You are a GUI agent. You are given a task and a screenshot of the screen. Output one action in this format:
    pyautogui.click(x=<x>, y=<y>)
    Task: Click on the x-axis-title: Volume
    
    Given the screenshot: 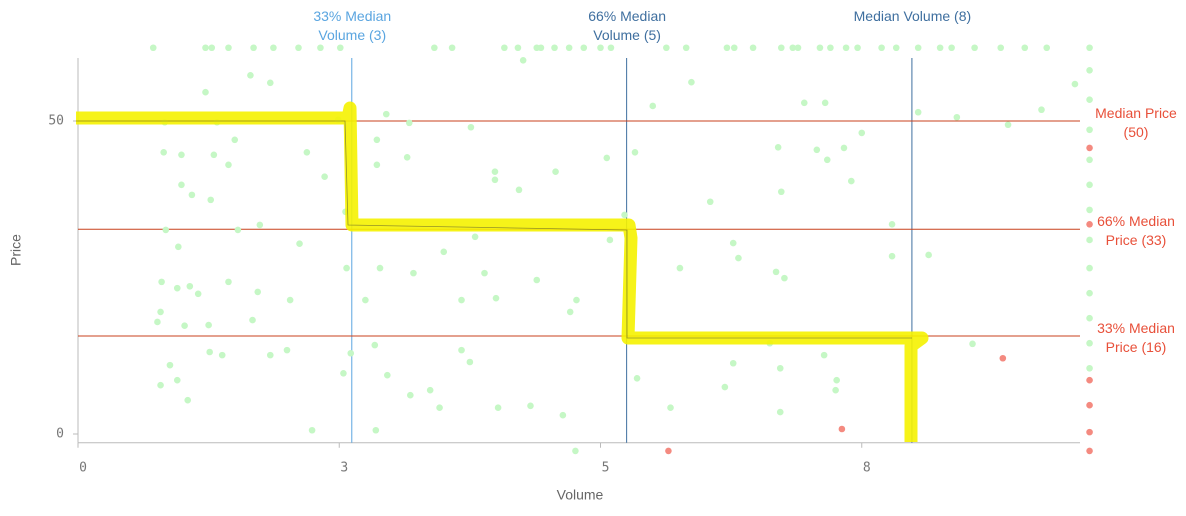 What is the action you would take?
    pyautogui.click(x=580, y=495)
    